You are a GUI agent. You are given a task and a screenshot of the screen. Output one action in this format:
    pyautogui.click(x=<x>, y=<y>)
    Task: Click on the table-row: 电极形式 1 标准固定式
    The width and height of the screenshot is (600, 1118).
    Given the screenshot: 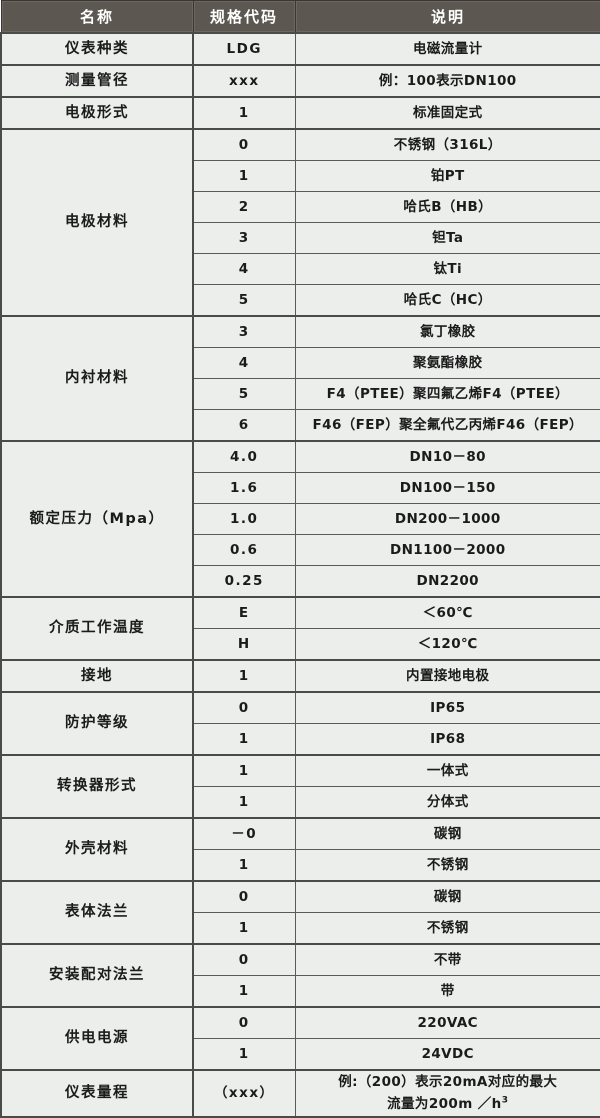 What is the action you would take?
    pyautogui.click(x=300, y=113)
    